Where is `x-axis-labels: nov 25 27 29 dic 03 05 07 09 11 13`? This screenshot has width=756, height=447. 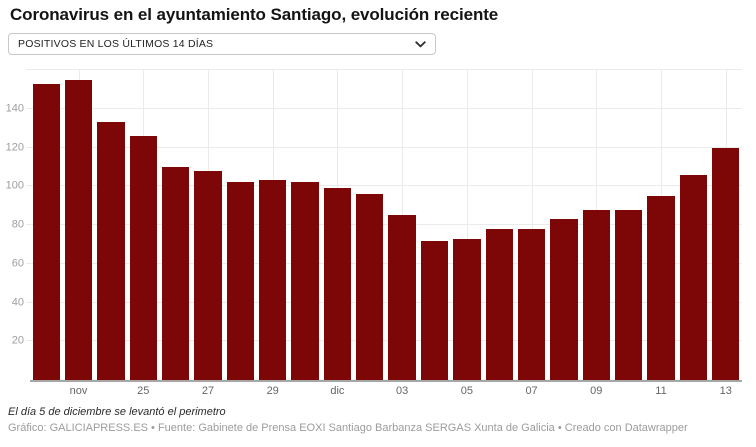
x-axis-labels: nov 25 27 29 dic 03 05 07 09 11 13 is located at coordinates (386, 391).